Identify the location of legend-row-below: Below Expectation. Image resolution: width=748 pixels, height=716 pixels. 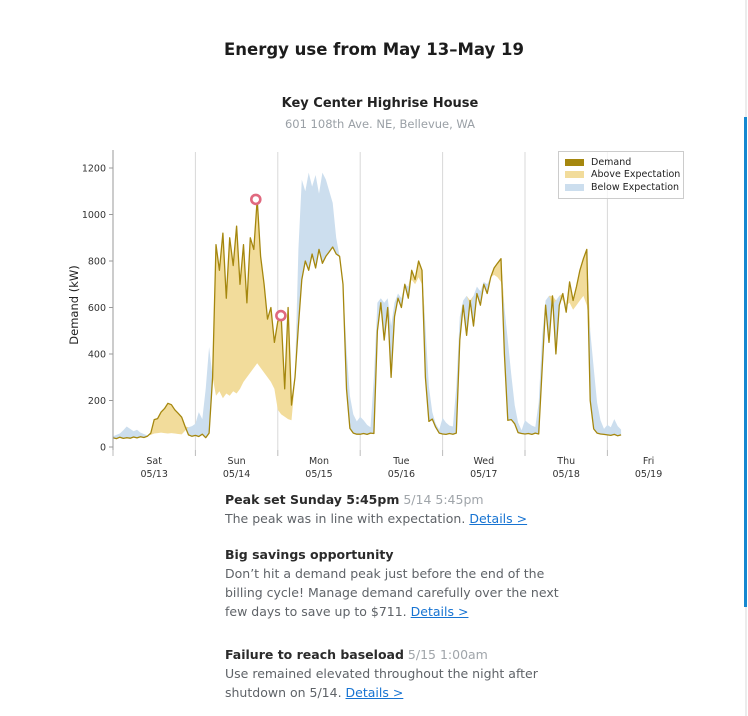
(622, 187).